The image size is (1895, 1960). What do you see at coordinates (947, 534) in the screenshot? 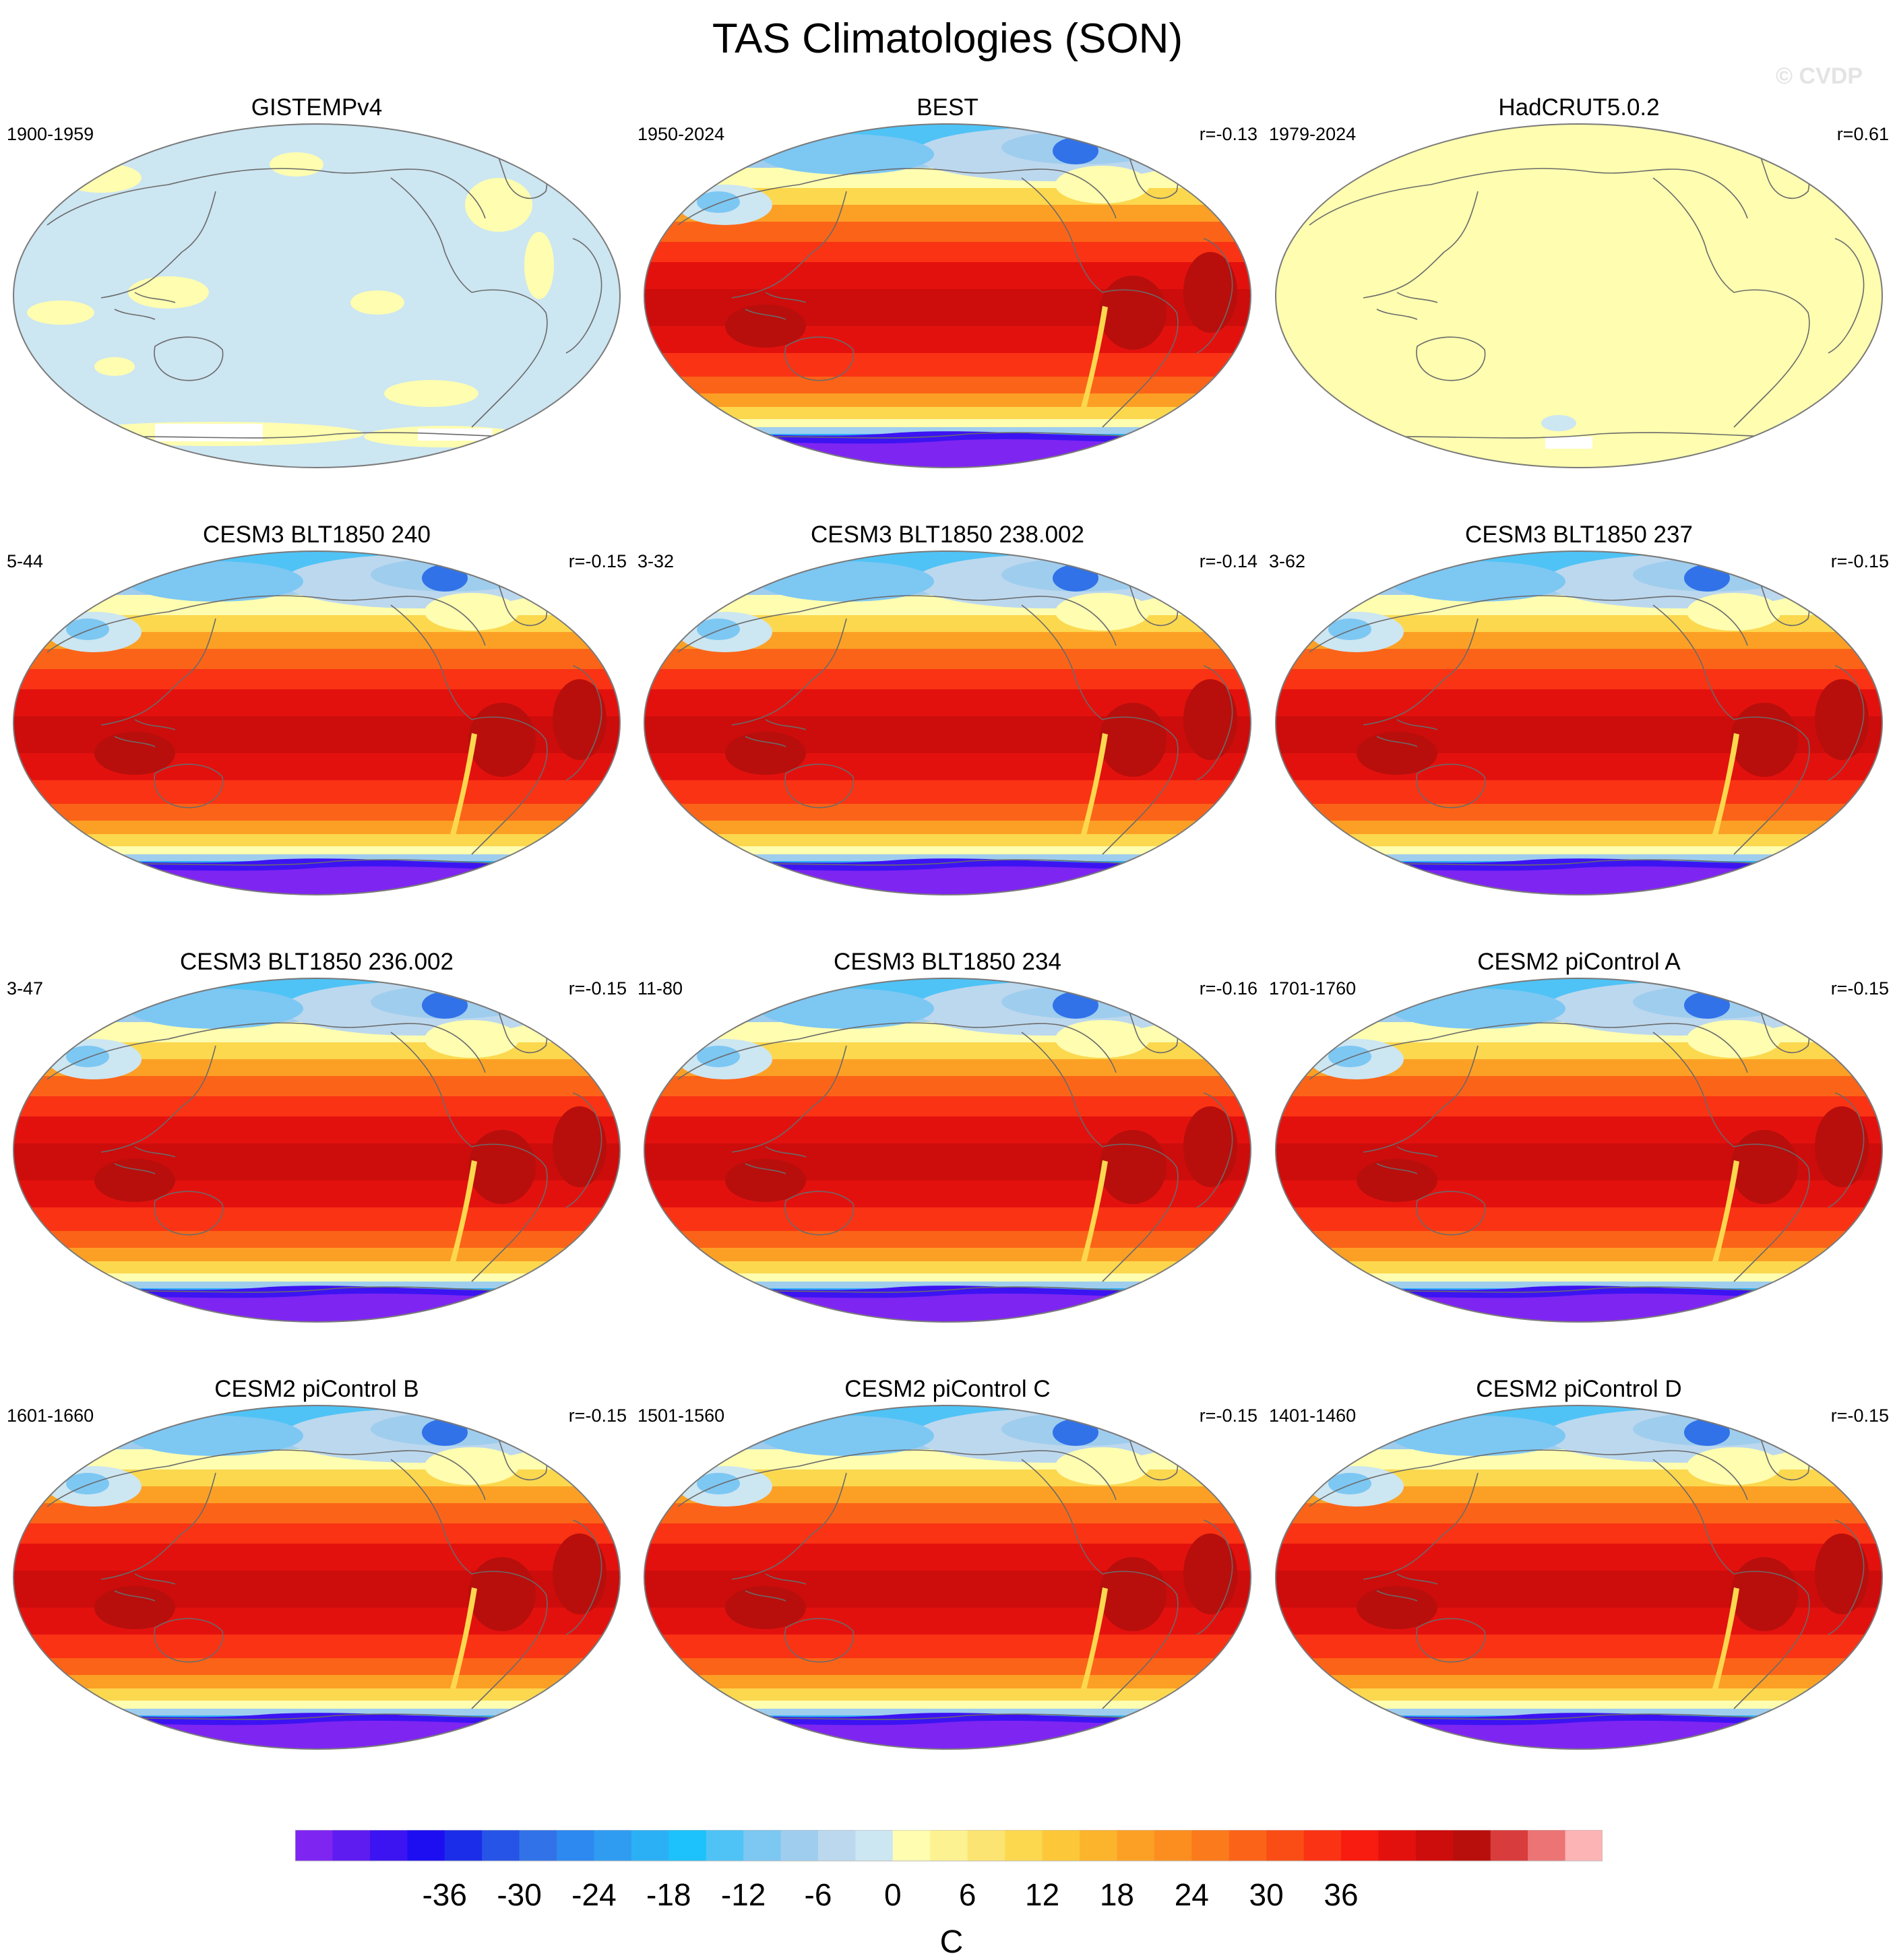
I see `panel-title: CESM3 BLT1850 238.002` at bounding box center [947, 534].